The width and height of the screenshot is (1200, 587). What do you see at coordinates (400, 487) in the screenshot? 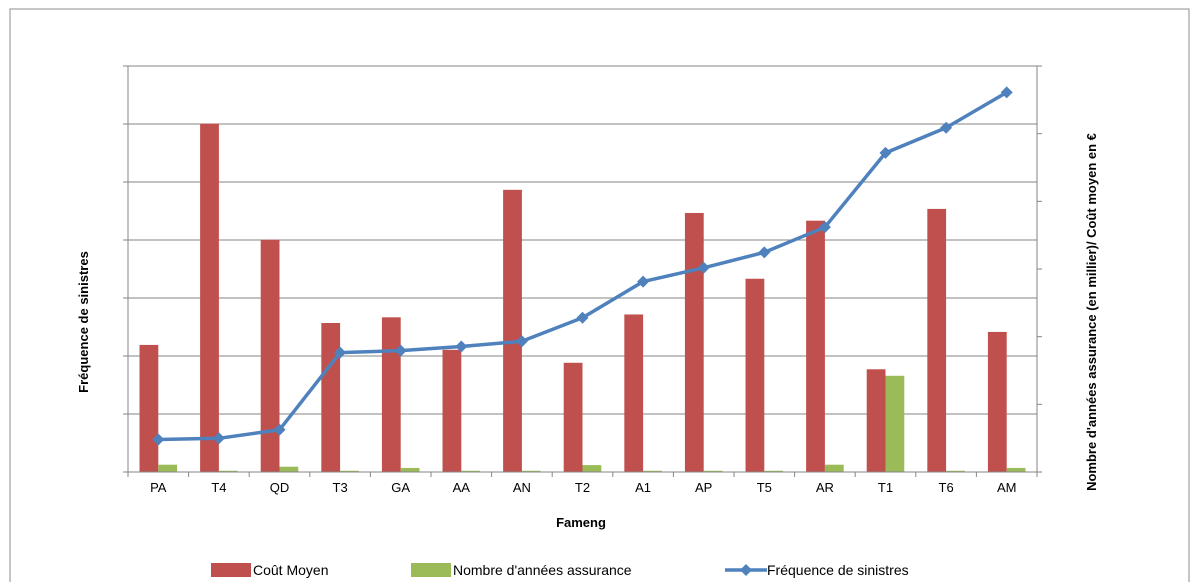
I see `x-tick-label-ga: GA` at bounding box center [400, 487].